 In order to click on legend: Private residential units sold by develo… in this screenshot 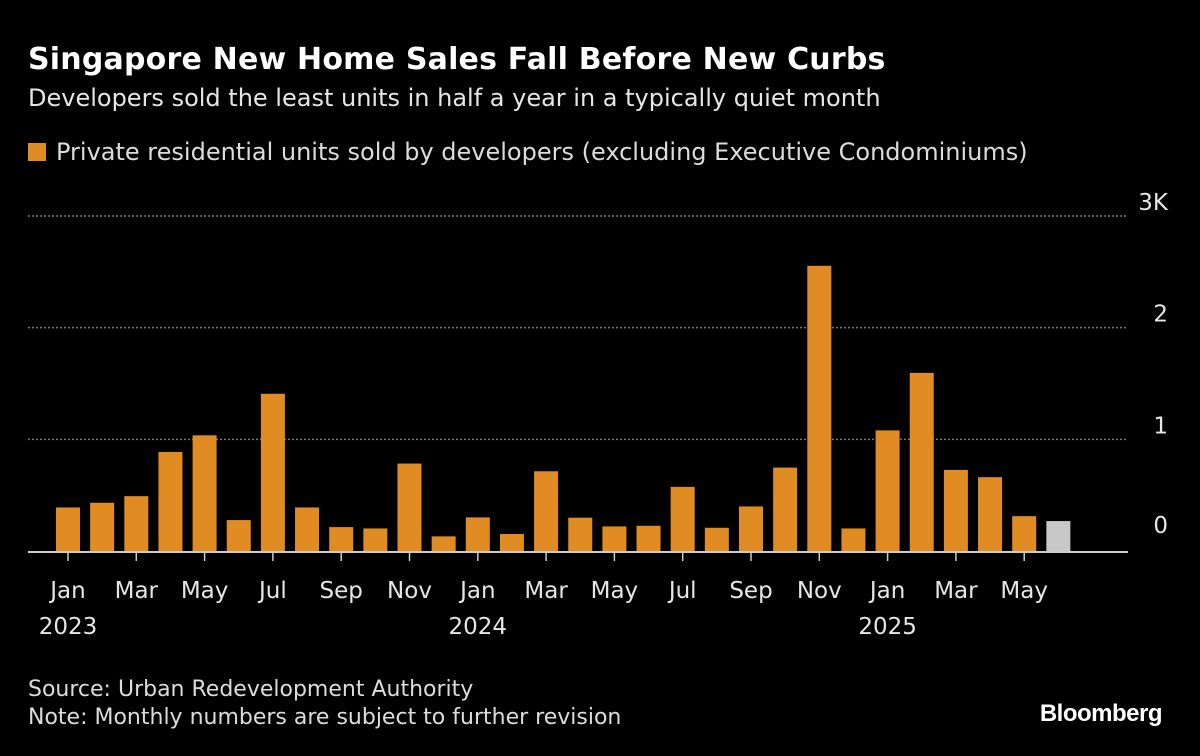, I will do `click(528, 152)`.